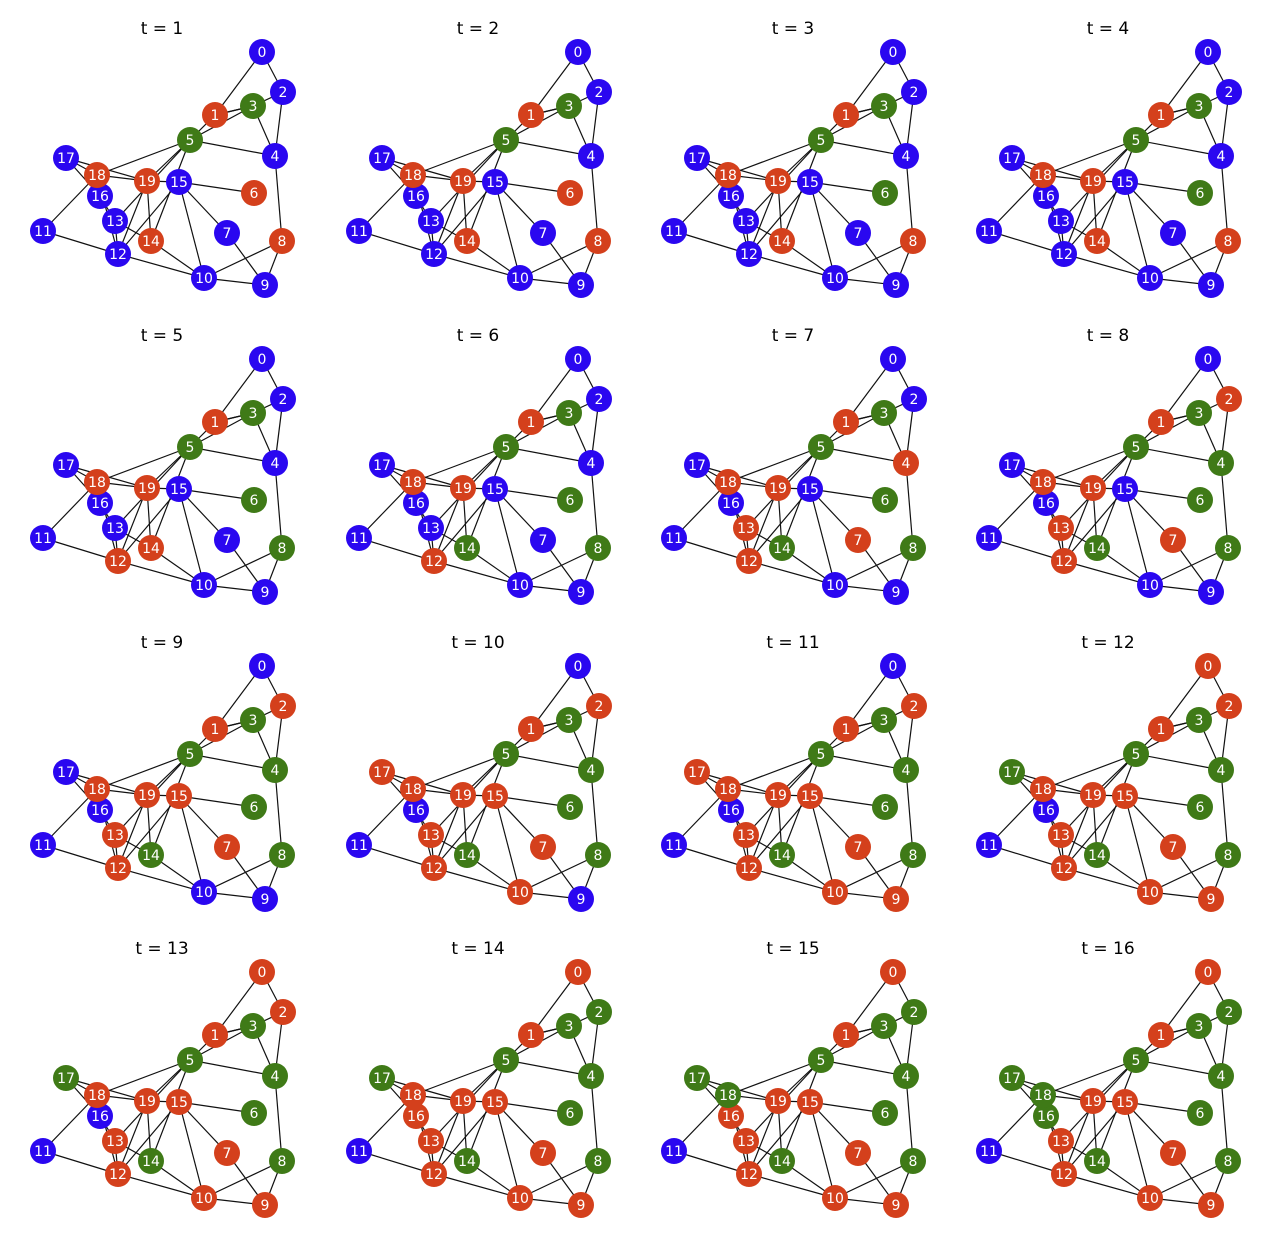 The height and width of the screenshot is (1238, 1268). What do you see at coordinates (543, 847) in the screenshot?
I see `graph-node-7: 7` at bounding box center [543, 847].